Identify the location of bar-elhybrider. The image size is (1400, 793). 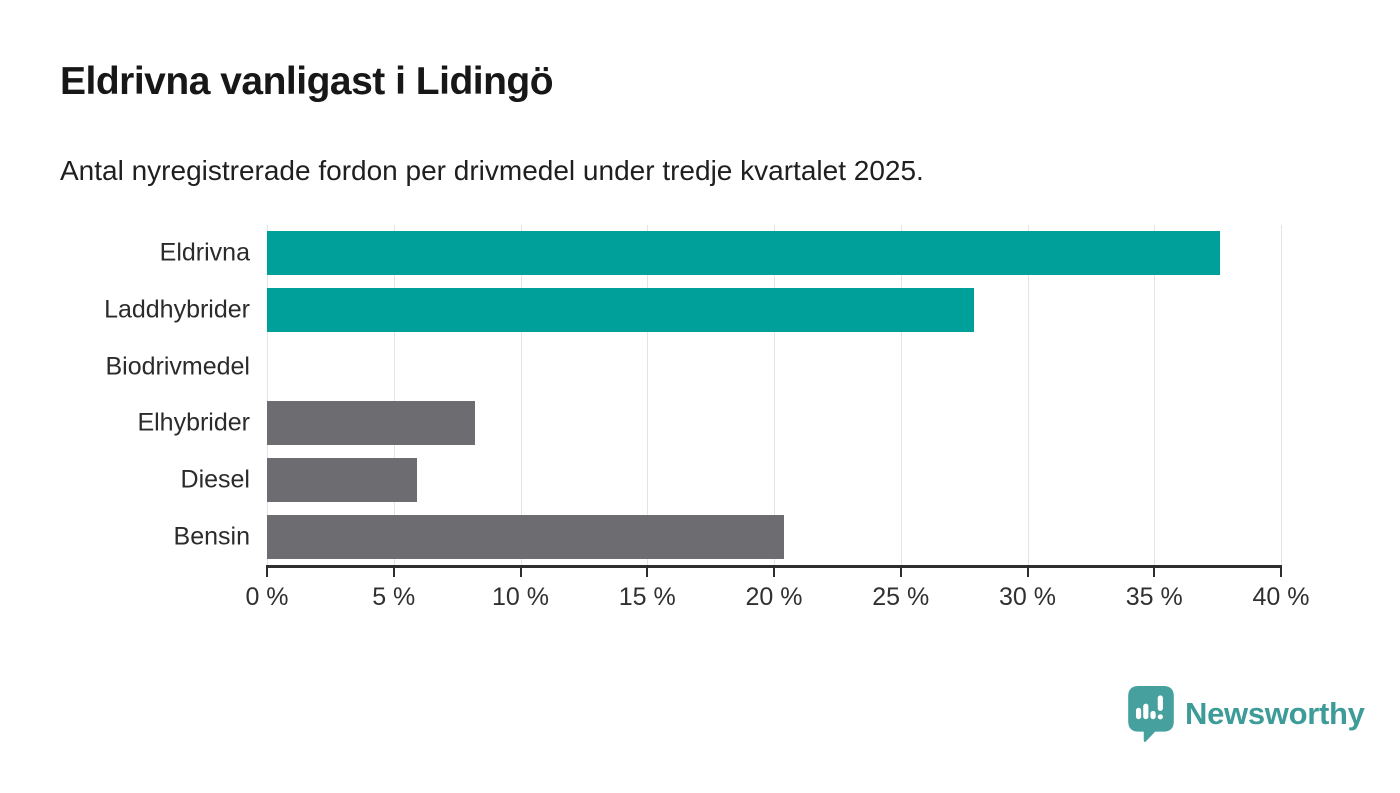
(371, 423).